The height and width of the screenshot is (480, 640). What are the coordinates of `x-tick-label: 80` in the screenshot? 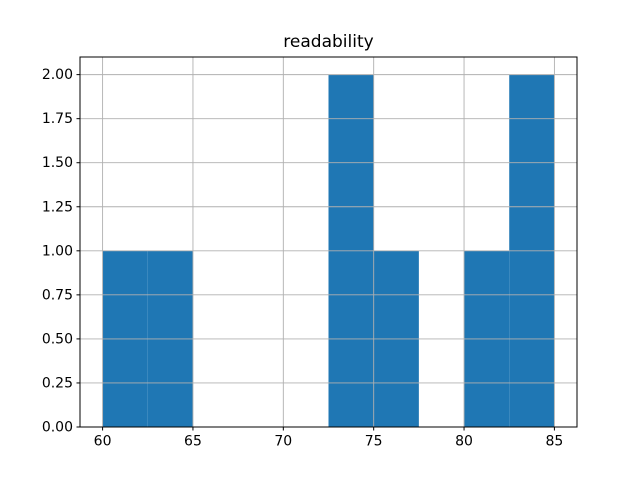 It's located at (464, 442).